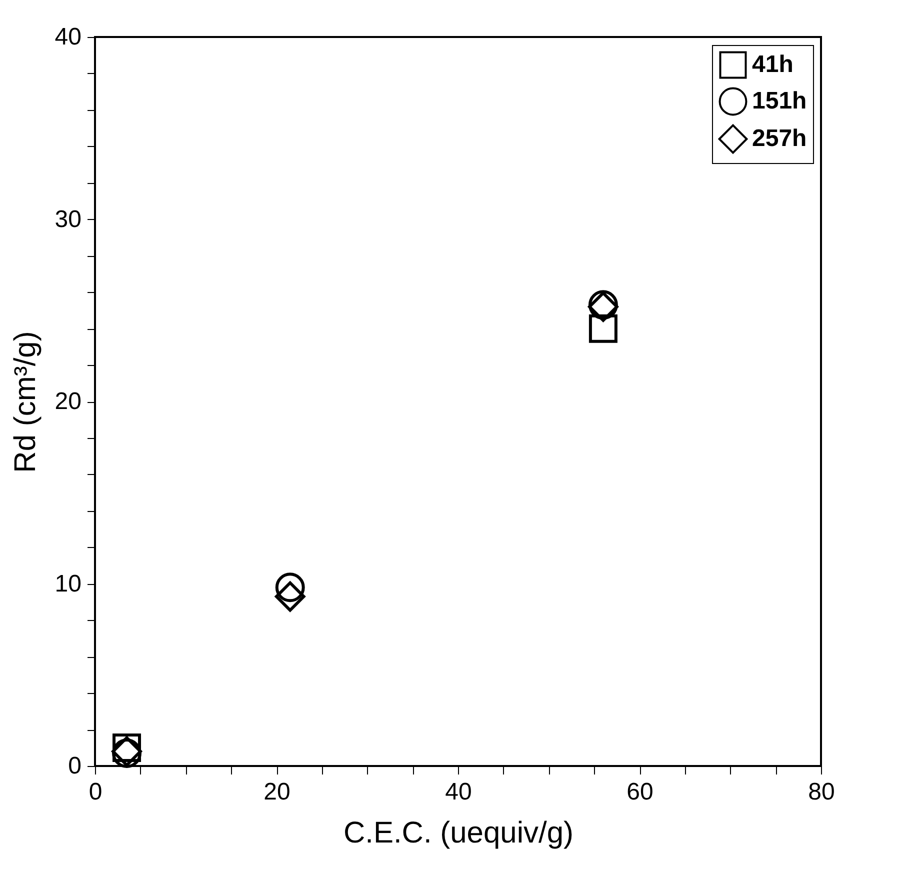 Image resolution: width=901 pixels, height=889 pixels. What do you see at coordinates (68, 37) in the screenshot?
I see `y-tick-label: 40` at bounding box center [68, 37].